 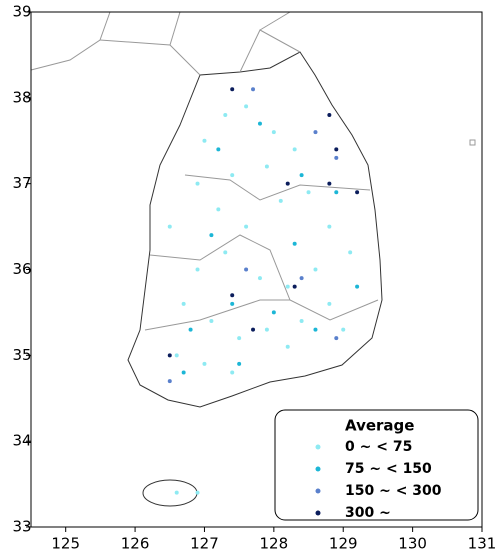 I want to click on legend-label: 300 ~, so click(x=368, y=513).